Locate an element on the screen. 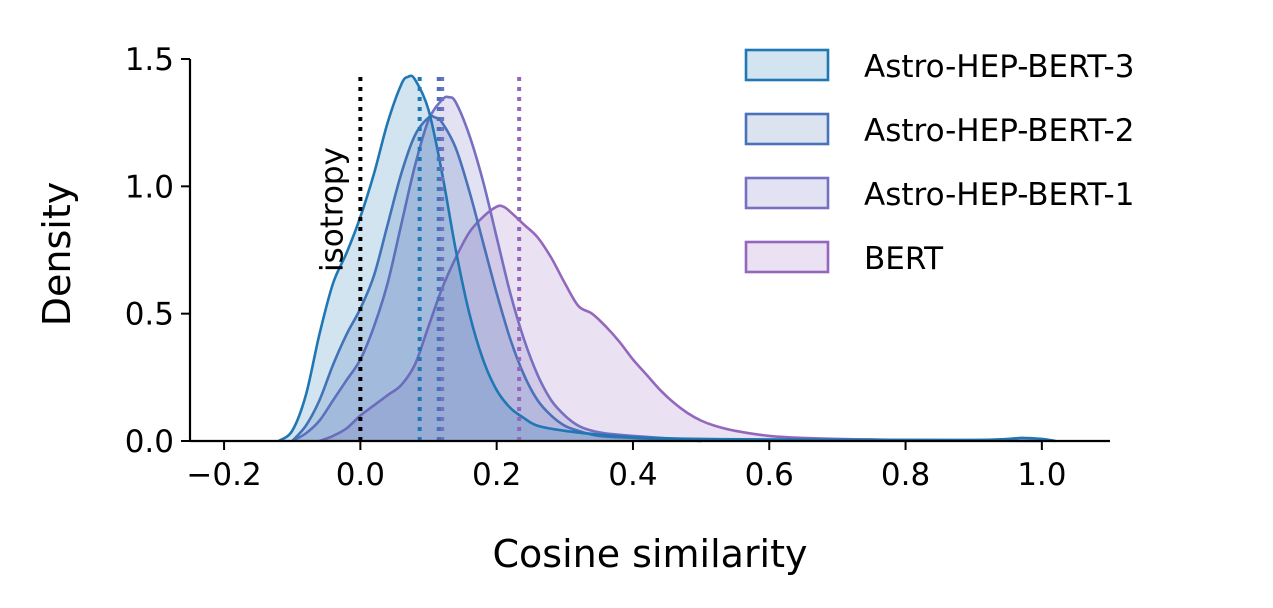 The height and width of the screenshot is (608, 1273). x-tick-label: 0.8 is located at coordinates (905, 475).